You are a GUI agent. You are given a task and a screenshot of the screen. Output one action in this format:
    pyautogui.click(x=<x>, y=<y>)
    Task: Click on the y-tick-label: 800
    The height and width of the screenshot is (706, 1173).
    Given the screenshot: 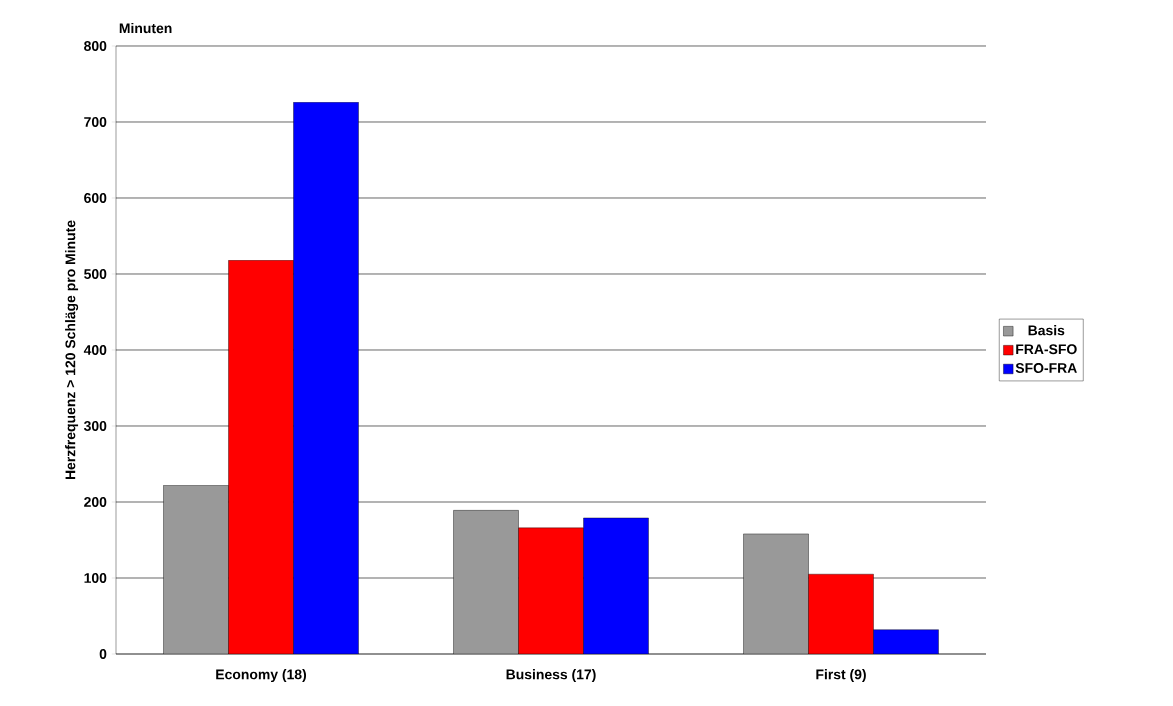 What is the action you would take?
    pyautogui.click(x=95, y=46)
    